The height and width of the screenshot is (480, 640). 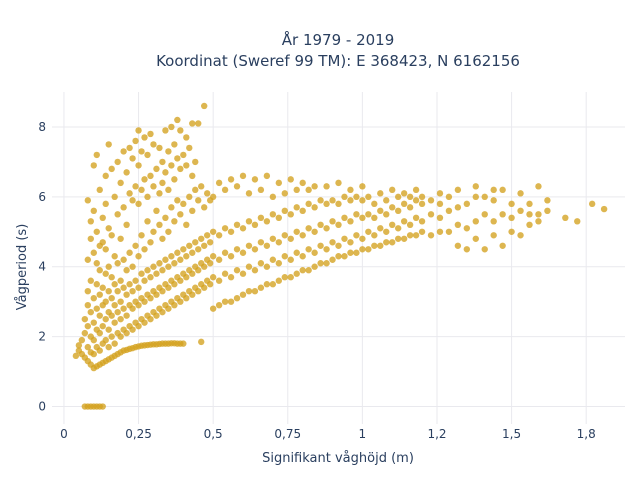 What do you see at coordinates (22, 267) in the screenshot?
I see `y-axis-title: Vågperiod (s)` at bounding box center [22, 267].